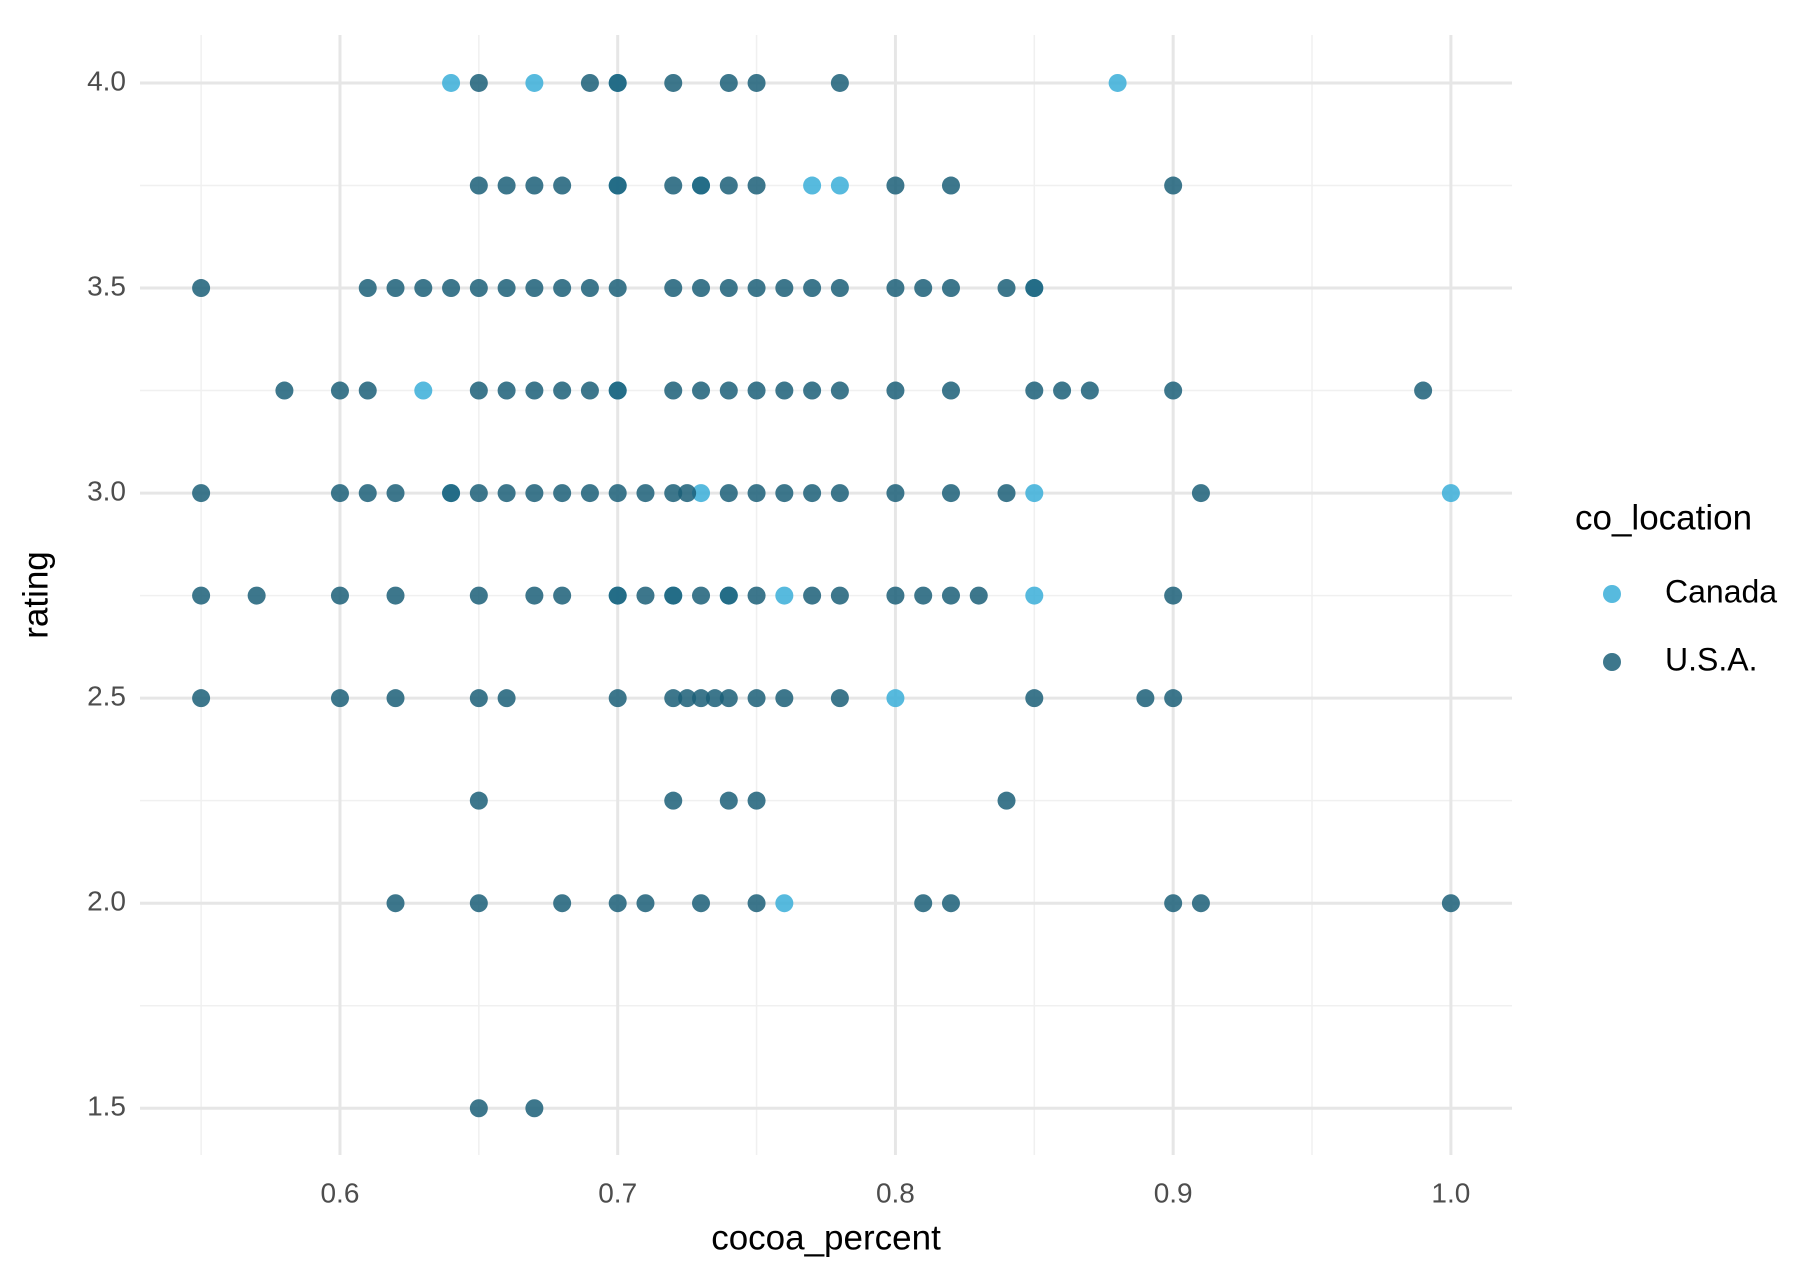  Describe the element at coordinates (339, 1192) in the screenshot. I see `x-tick-label: 0.6` at that location.